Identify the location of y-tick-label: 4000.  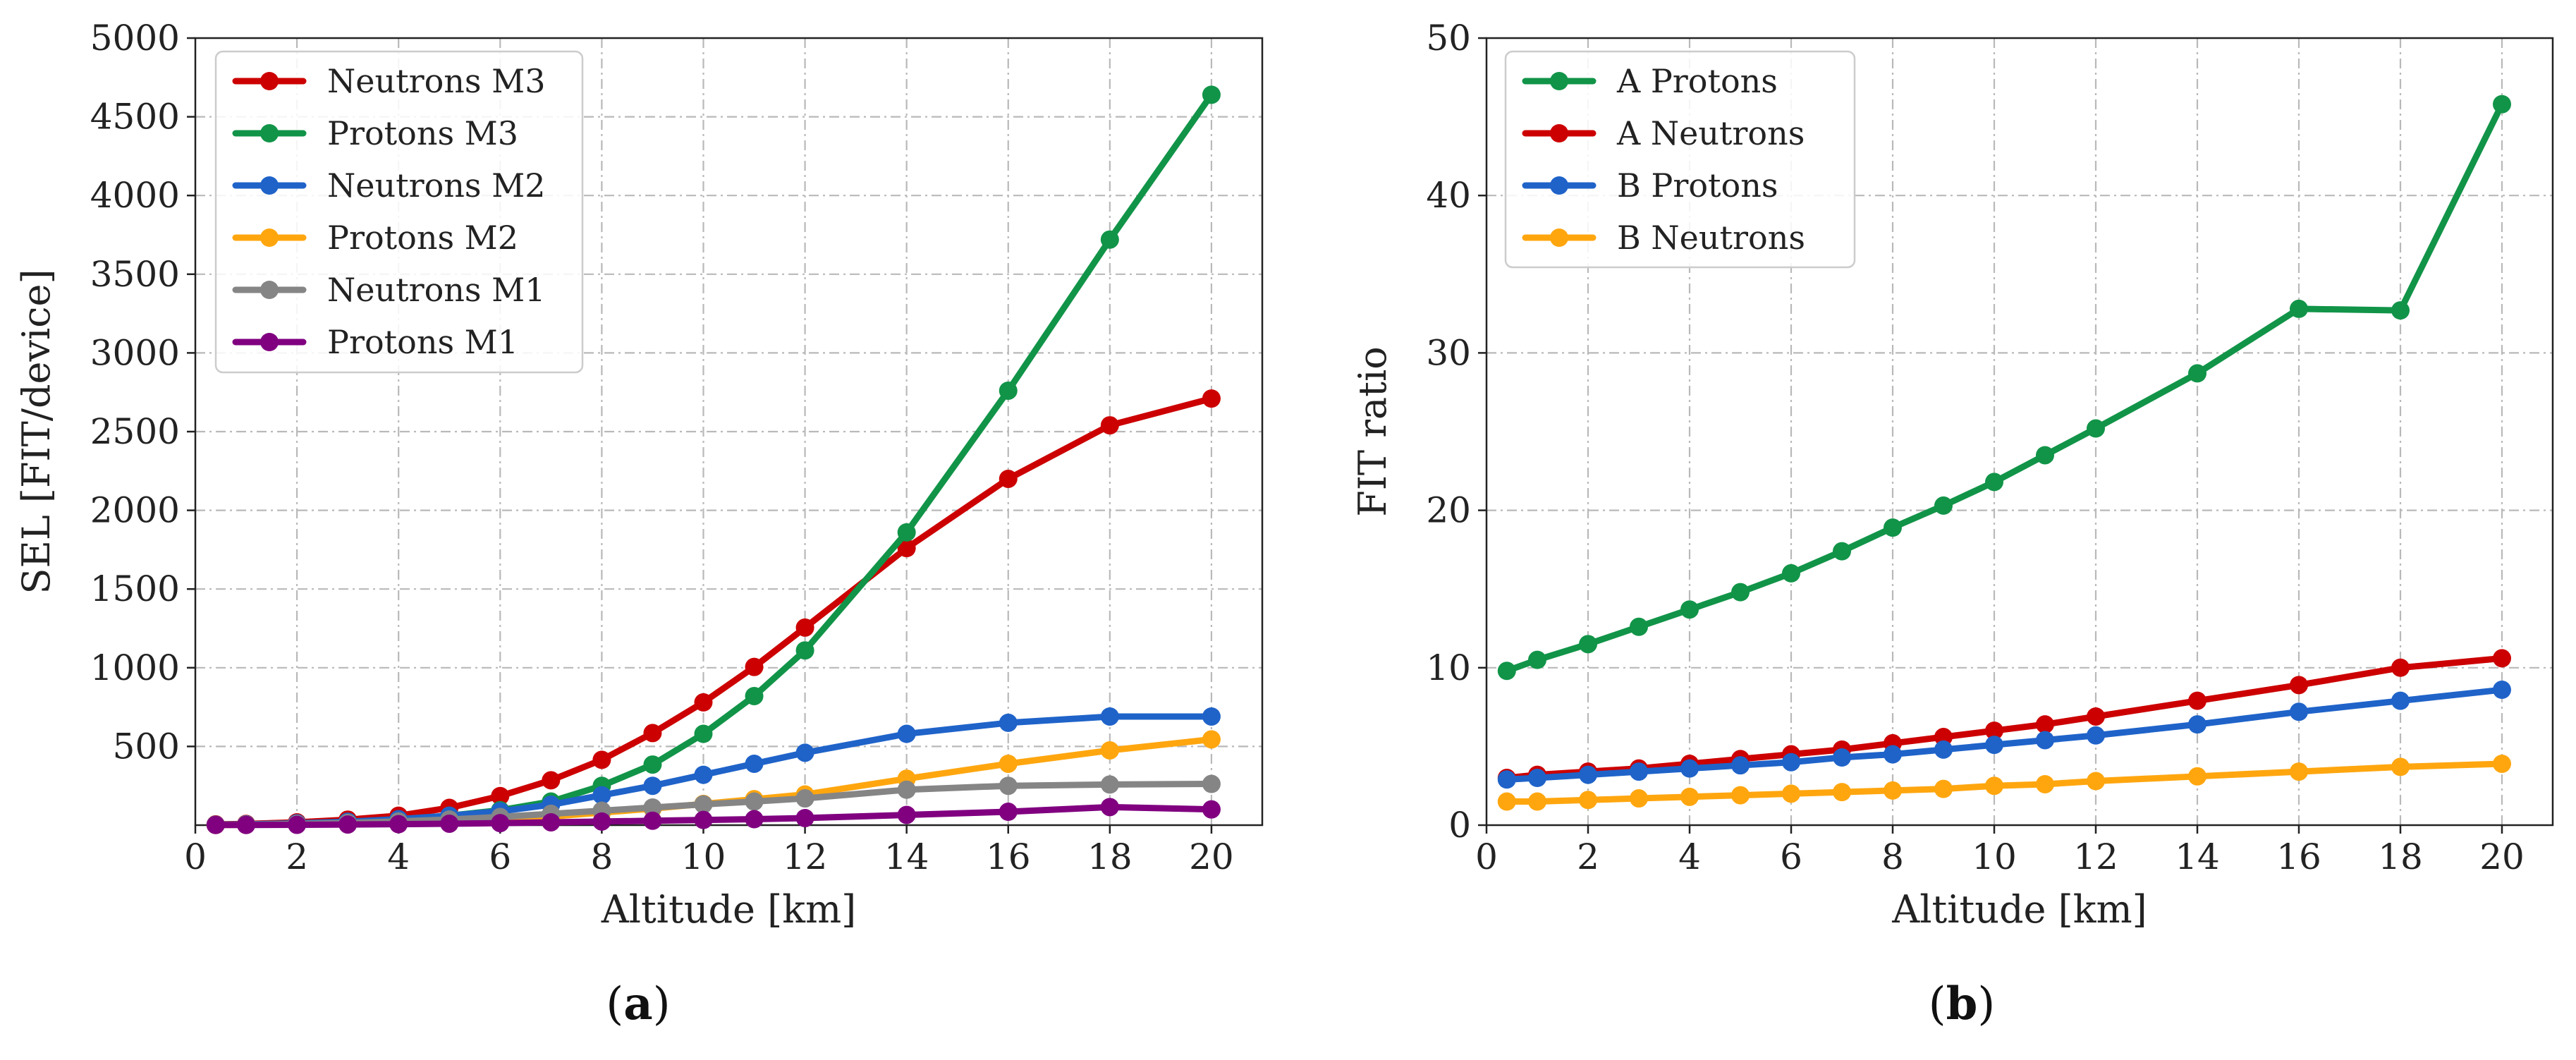
(135, 196).